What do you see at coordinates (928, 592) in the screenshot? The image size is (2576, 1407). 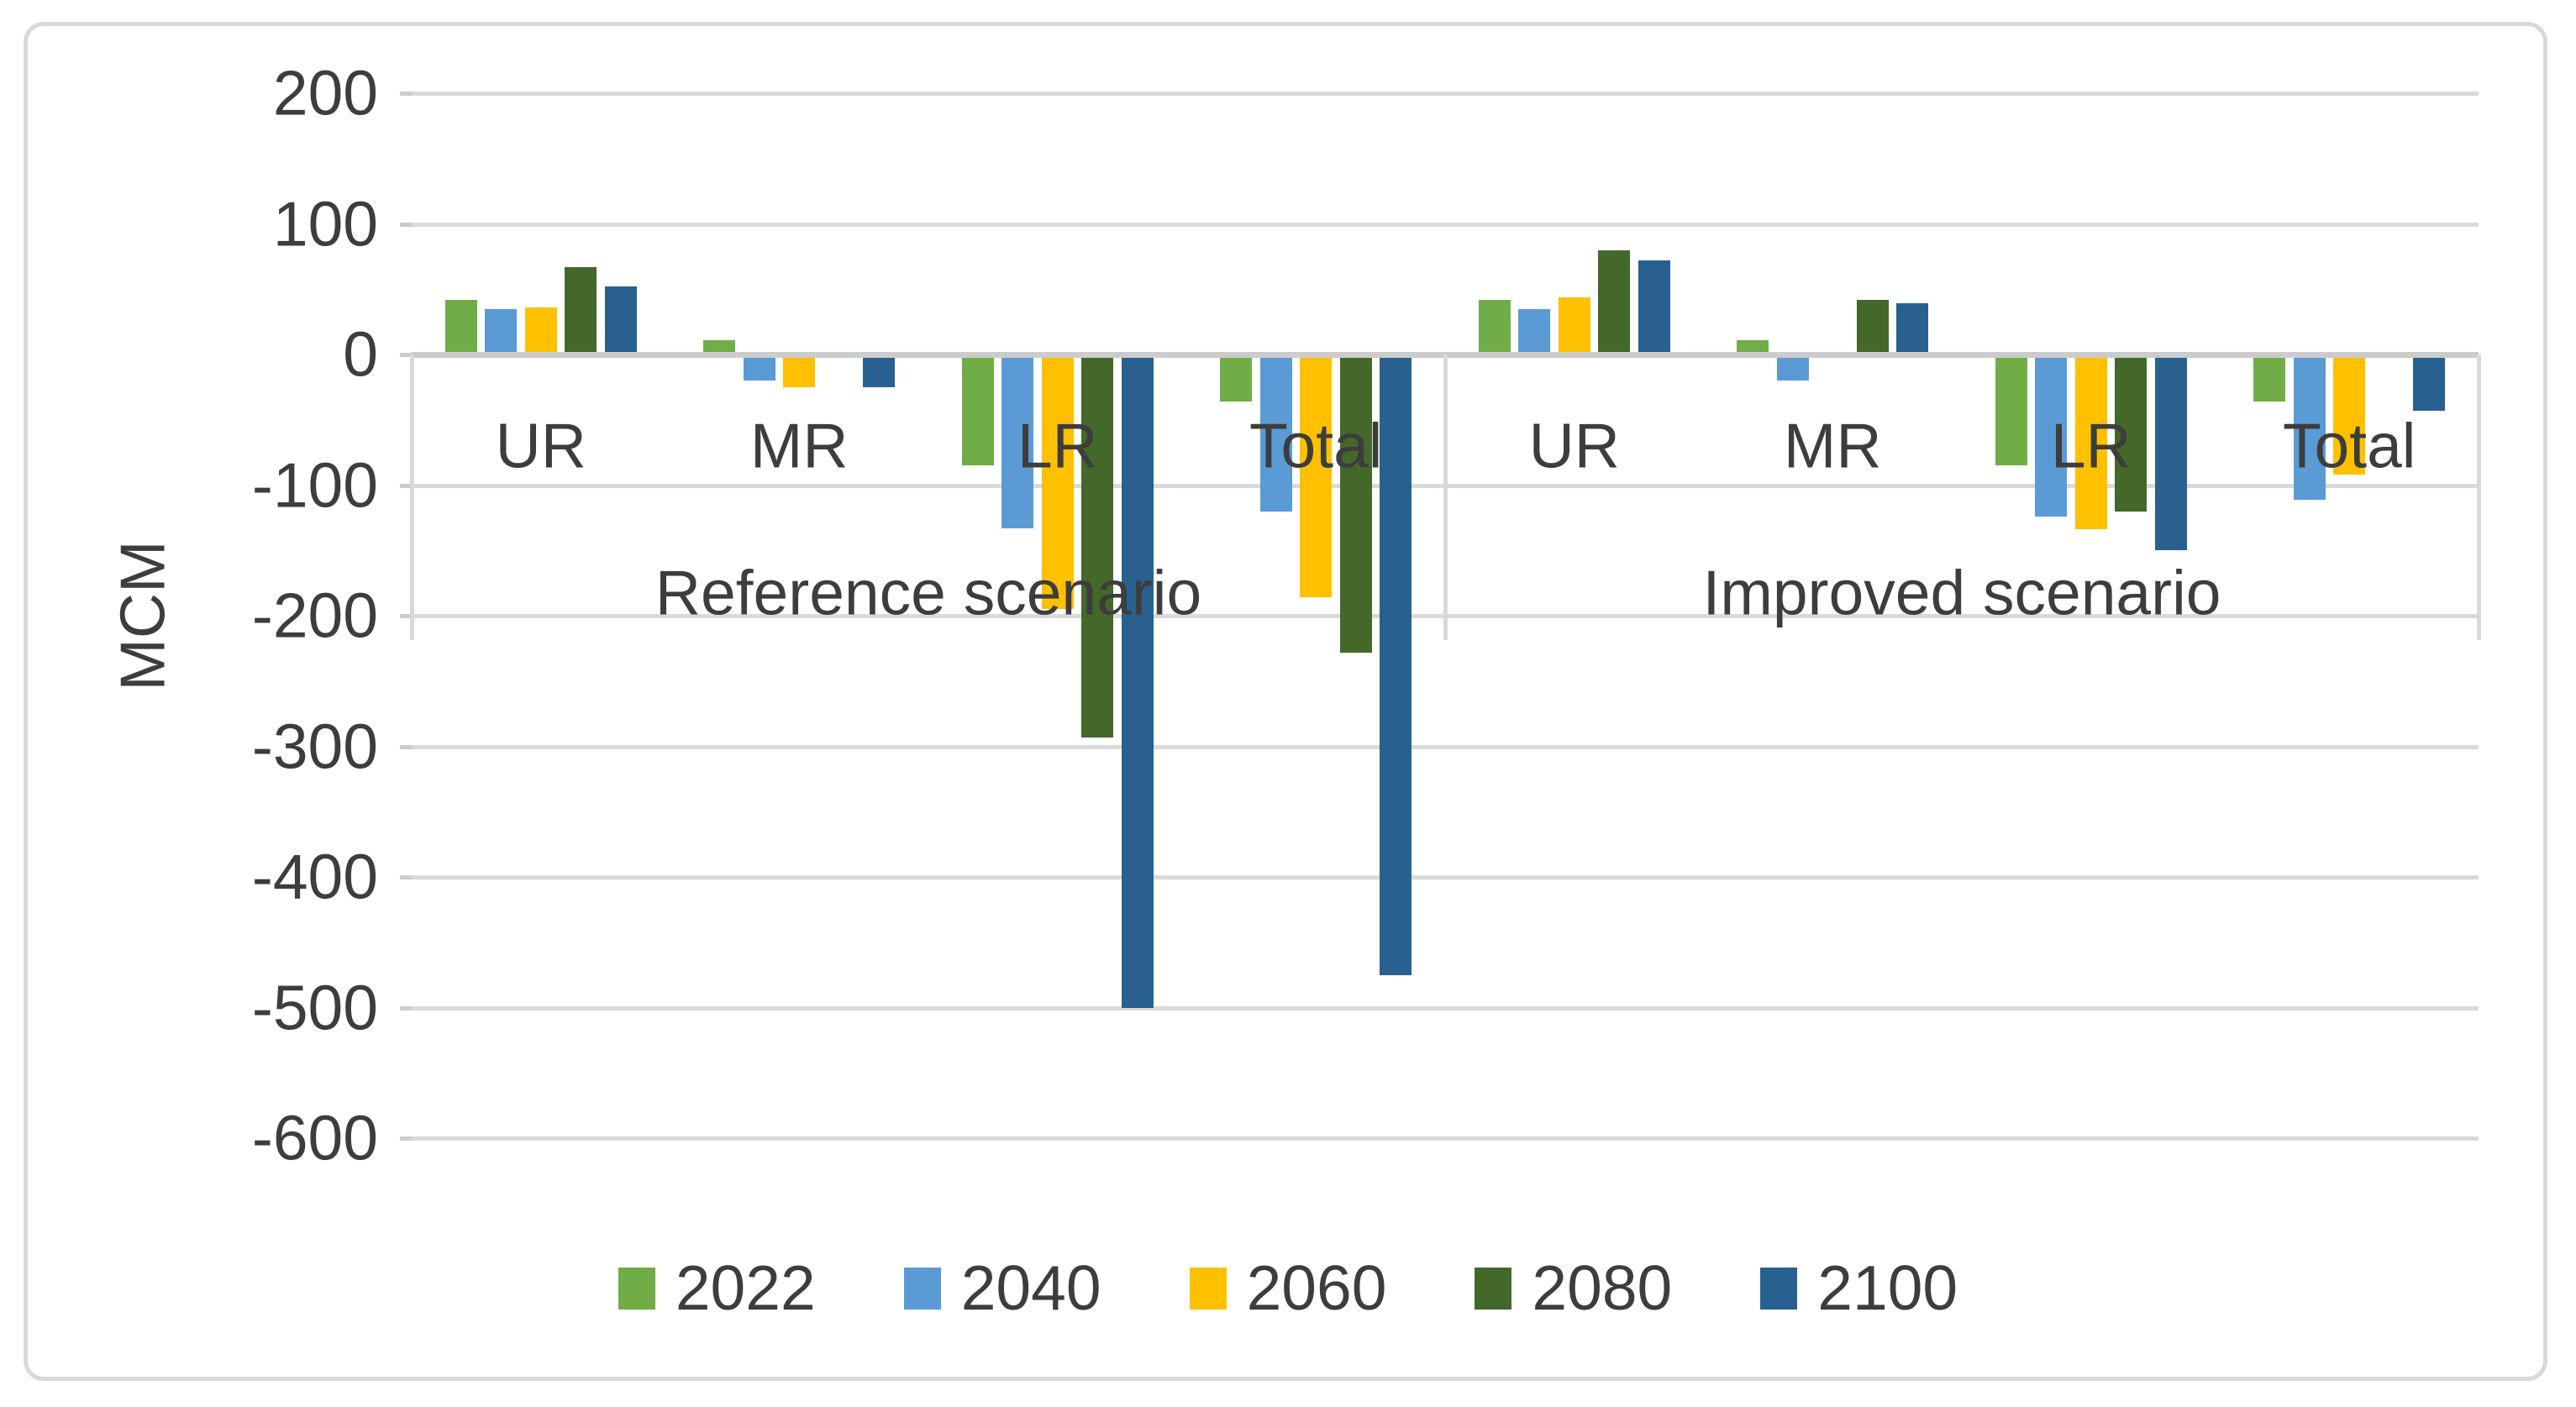 I see `scenario-label: Reference scenario` at bounding box center [928, 592].